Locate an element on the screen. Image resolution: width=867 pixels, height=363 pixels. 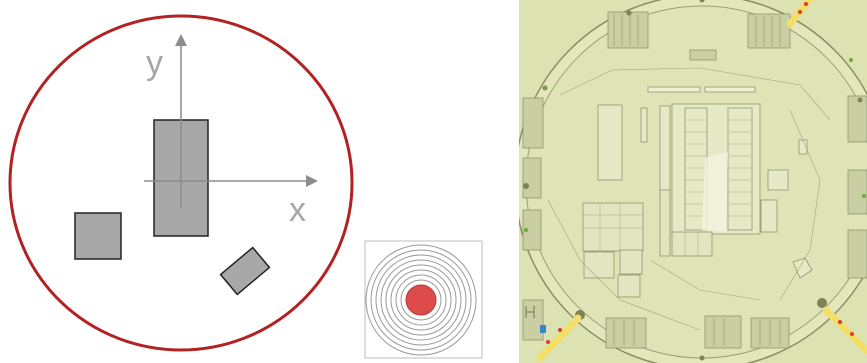
x-axis-label: x is located at coordinates (297, 210).